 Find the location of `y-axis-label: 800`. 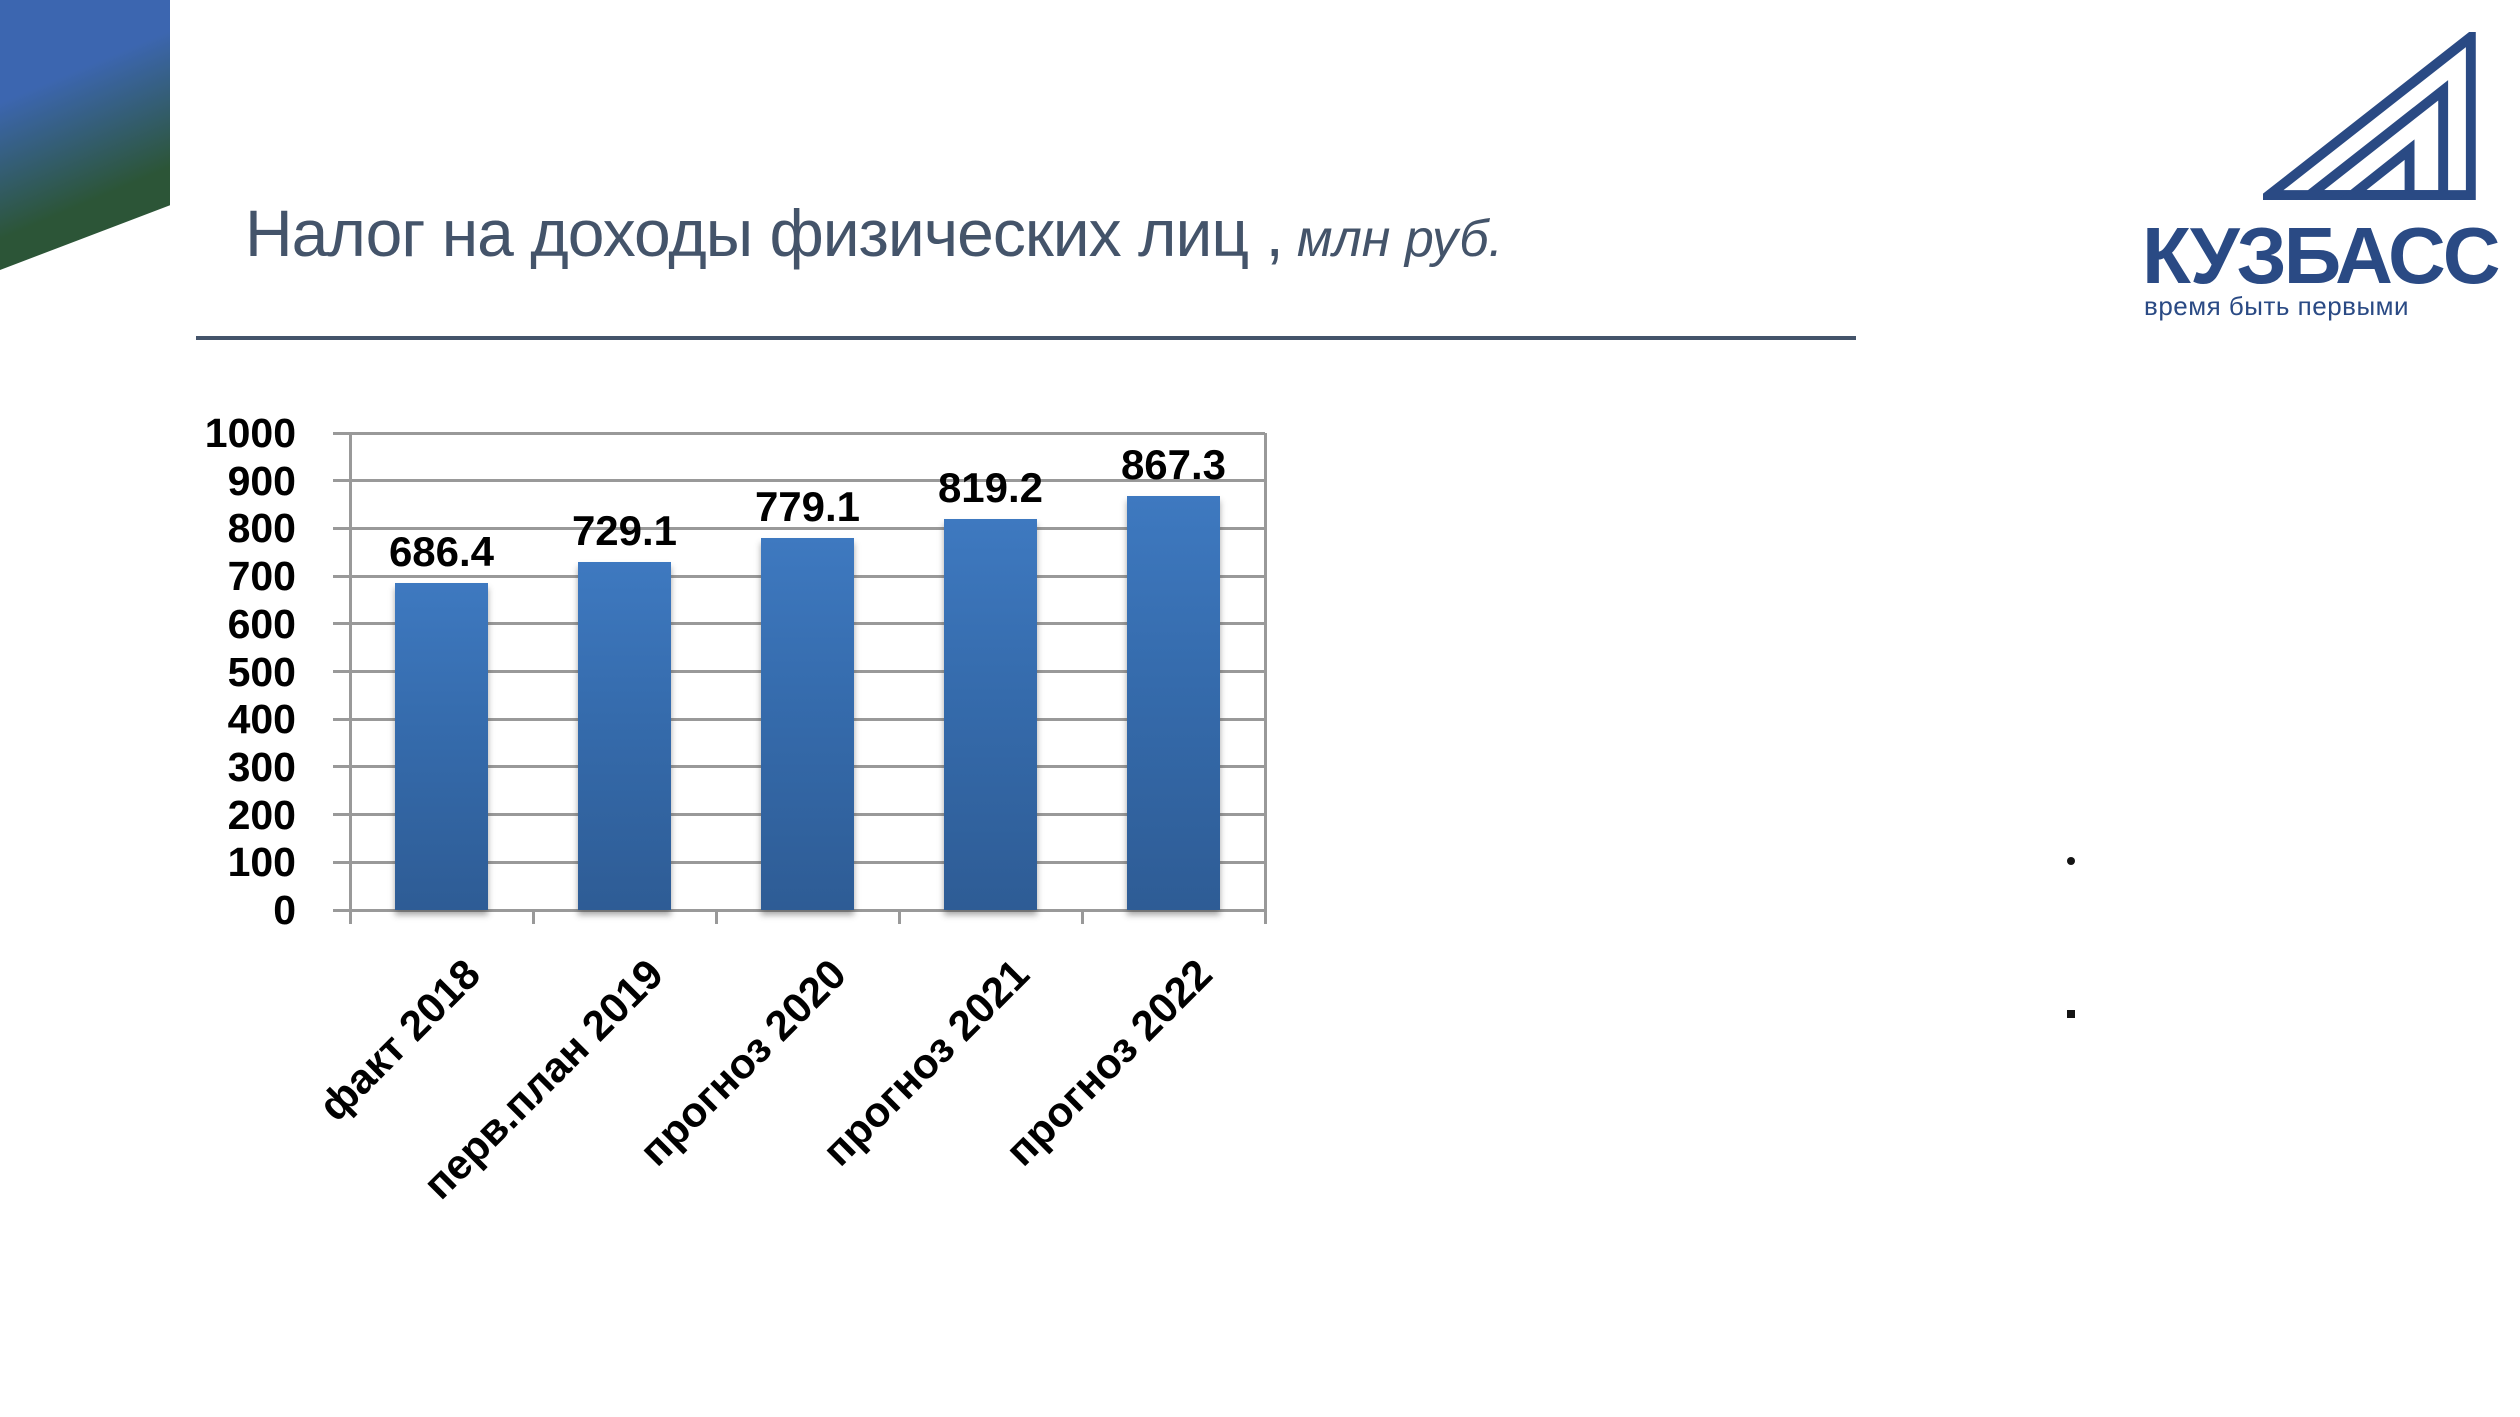

y-axis-label: 800 is located at coordinates (261, 528).